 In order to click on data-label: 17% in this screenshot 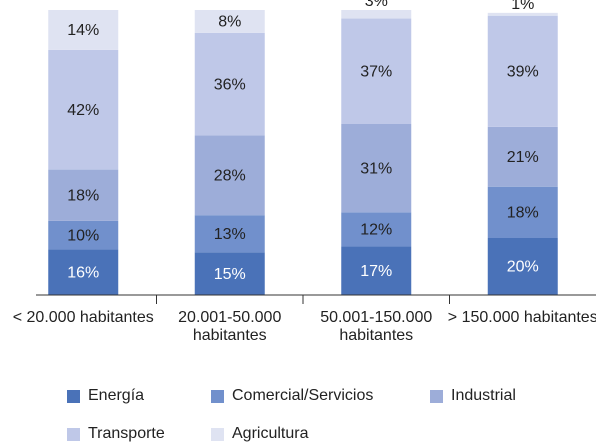, I will do `click(376, 271)`.